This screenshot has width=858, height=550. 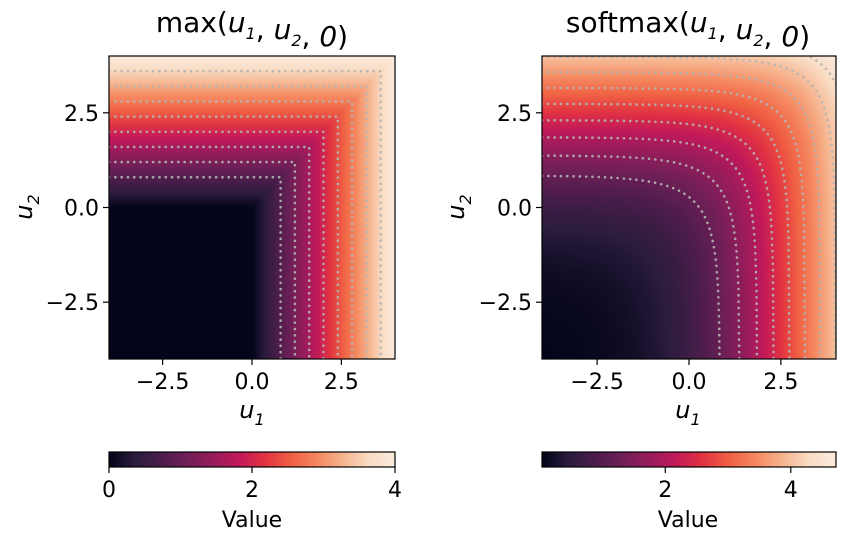 I want to click on colorbar-frame, so click(x=689, y=459).